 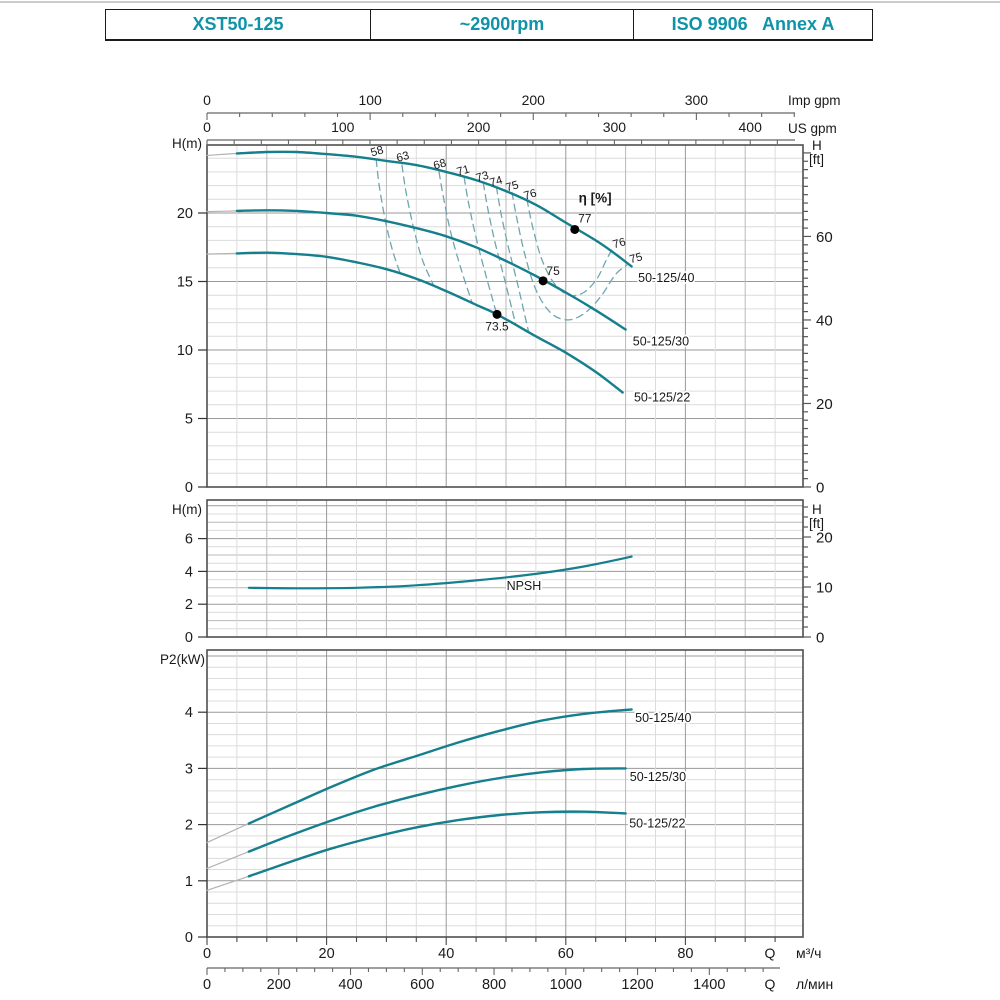 I want to click on us-gpm-tick-label: 300, so click(x=615, y=127).